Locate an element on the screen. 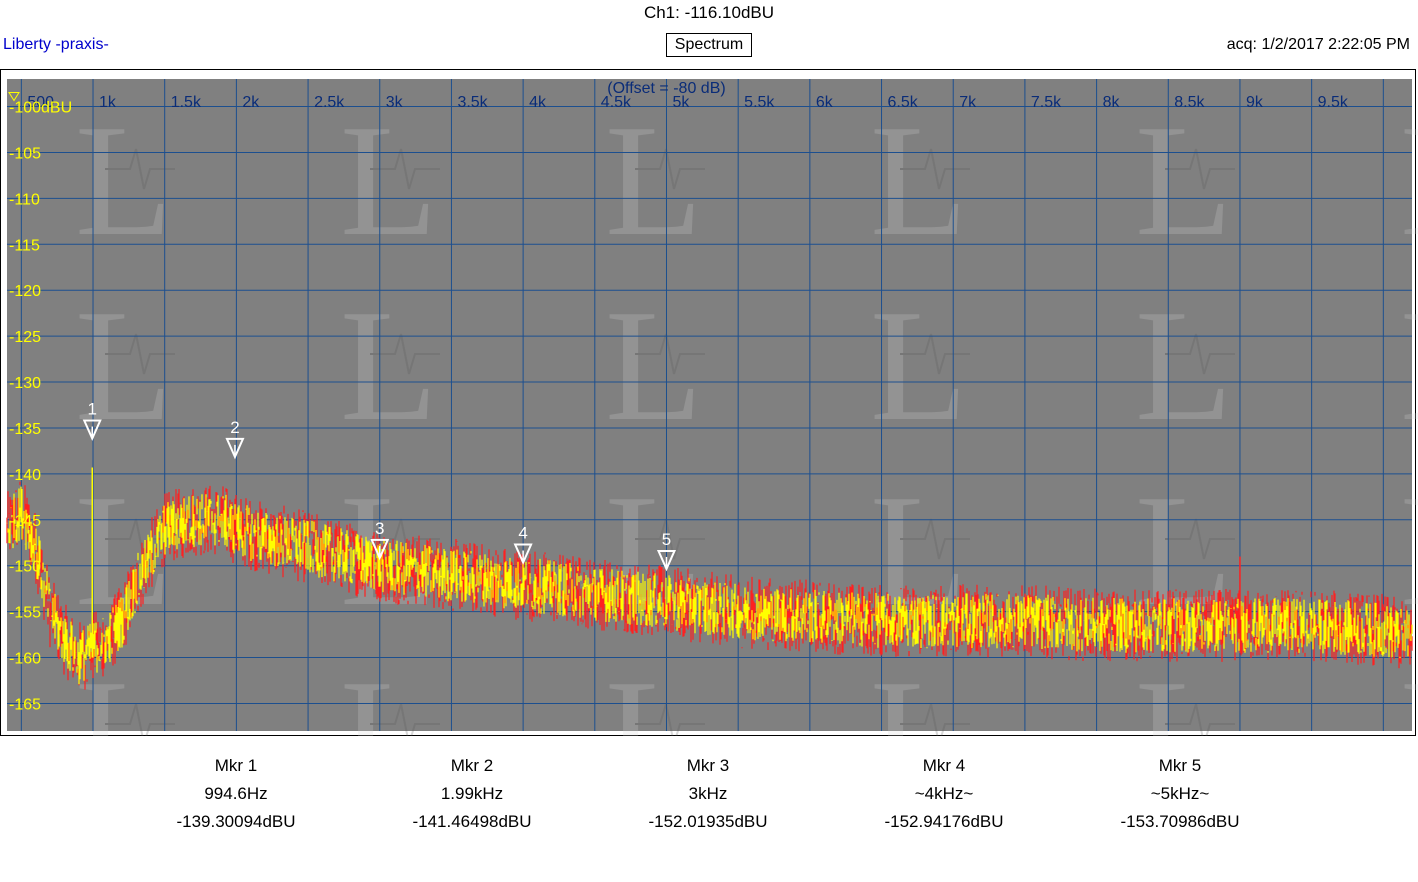 The image size is (1418, 882). y-tick-label: -155 is located at coordinates (25, 613).